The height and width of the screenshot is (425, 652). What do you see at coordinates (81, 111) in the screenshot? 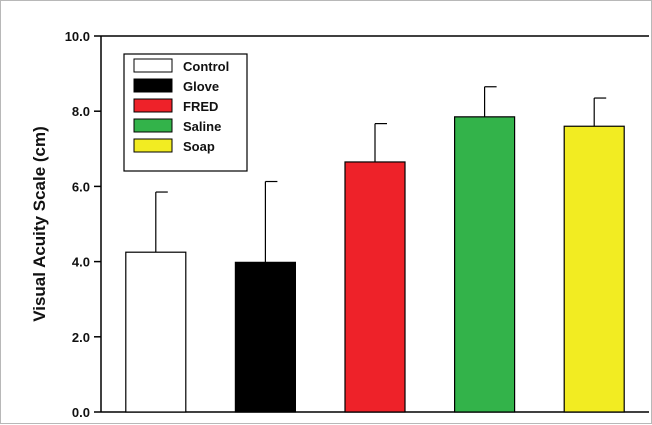
I see `y-tick-label: 8.0` at bounding box center [81, 111].